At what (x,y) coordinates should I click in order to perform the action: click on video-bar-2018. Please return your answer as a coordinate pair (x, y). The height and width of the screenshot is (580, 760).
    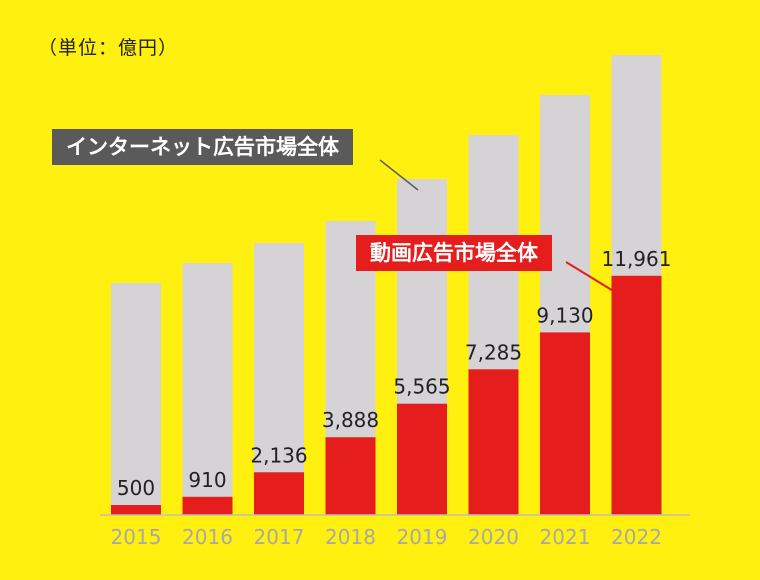
    Looking at the image, I should click on (350, 476).